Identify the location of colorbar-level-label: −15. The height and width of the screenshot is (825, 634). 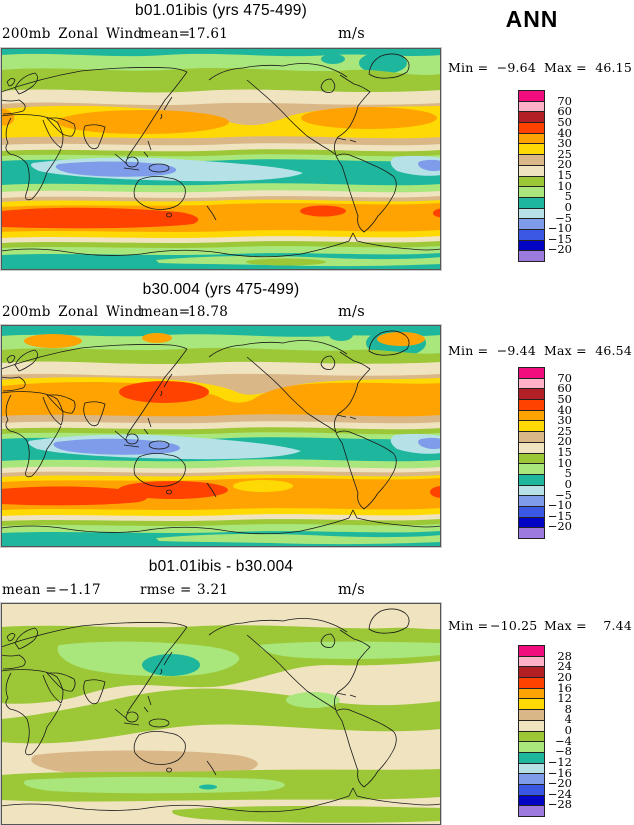
(559, 238).